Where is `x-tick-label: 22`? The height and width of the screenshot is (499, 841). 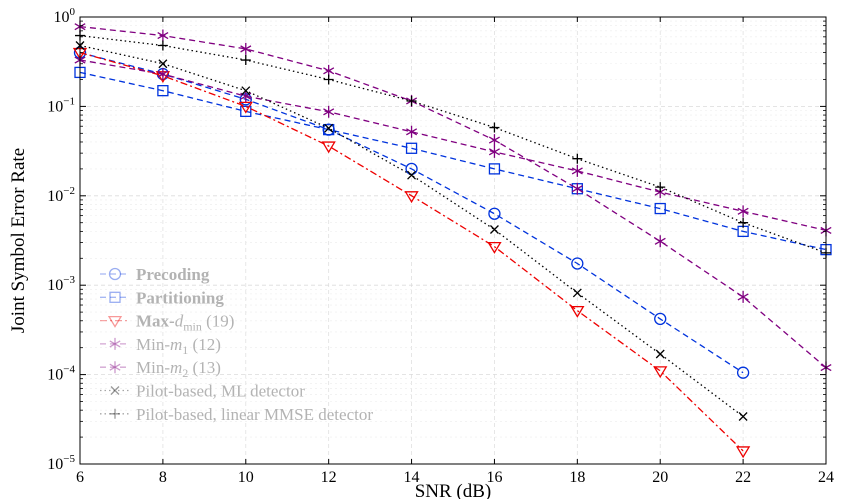
x-tick-label: 22 is located at coordinates (743, 477).